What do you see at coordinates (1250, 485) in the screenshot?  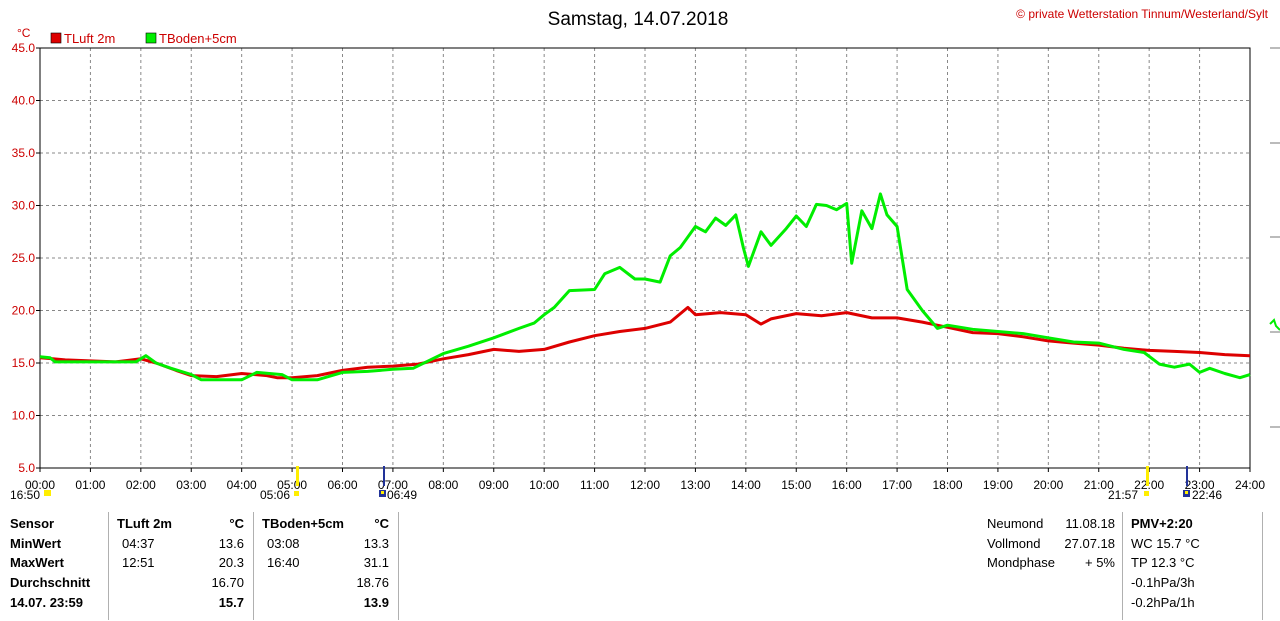 I see `x-tick-label: 24:00` at bounding box center [1250, 485].